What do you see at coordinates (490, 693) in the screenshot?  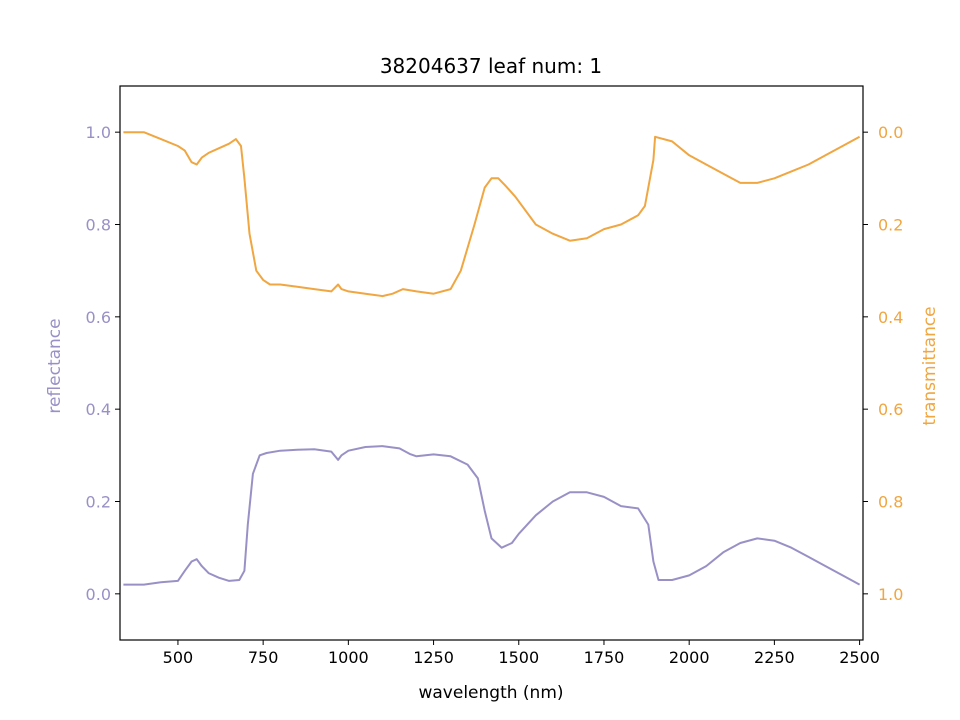 I see `x-axis-title: wavelength (nm)` at bounding box center [490, 693].